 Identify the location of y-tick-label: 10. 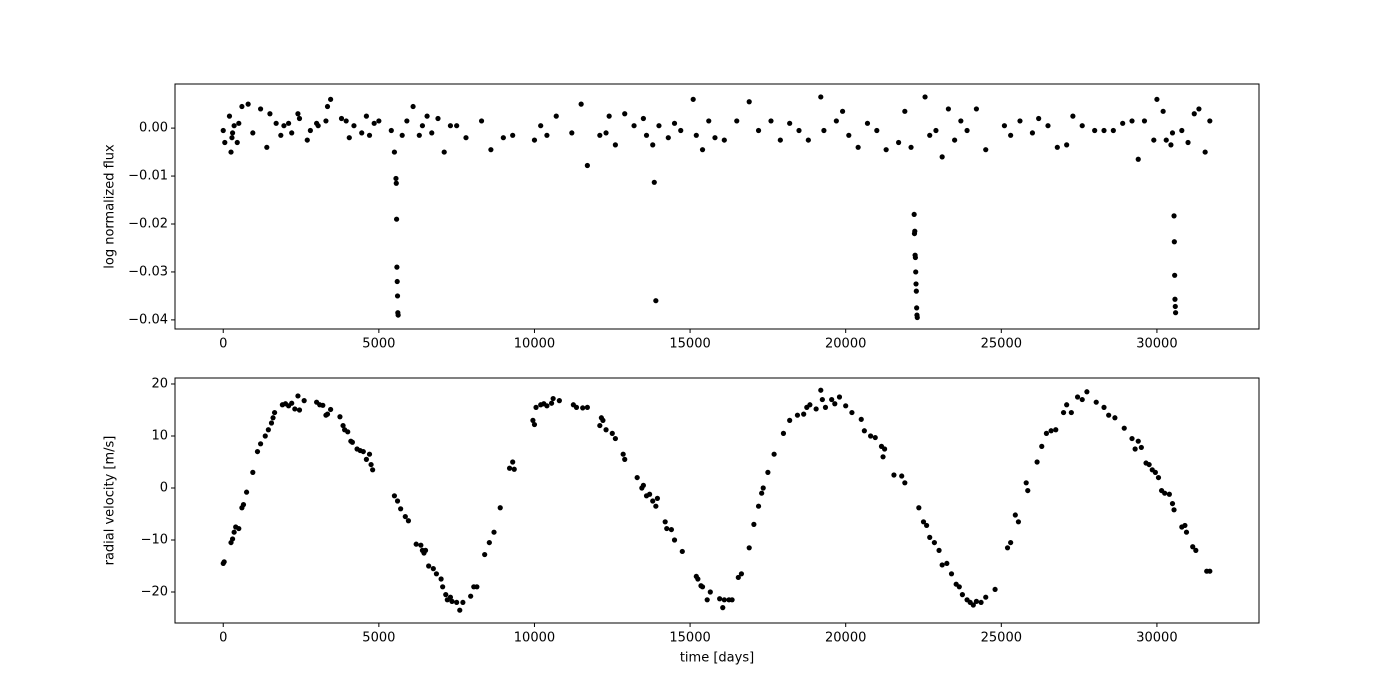
(159, 435).